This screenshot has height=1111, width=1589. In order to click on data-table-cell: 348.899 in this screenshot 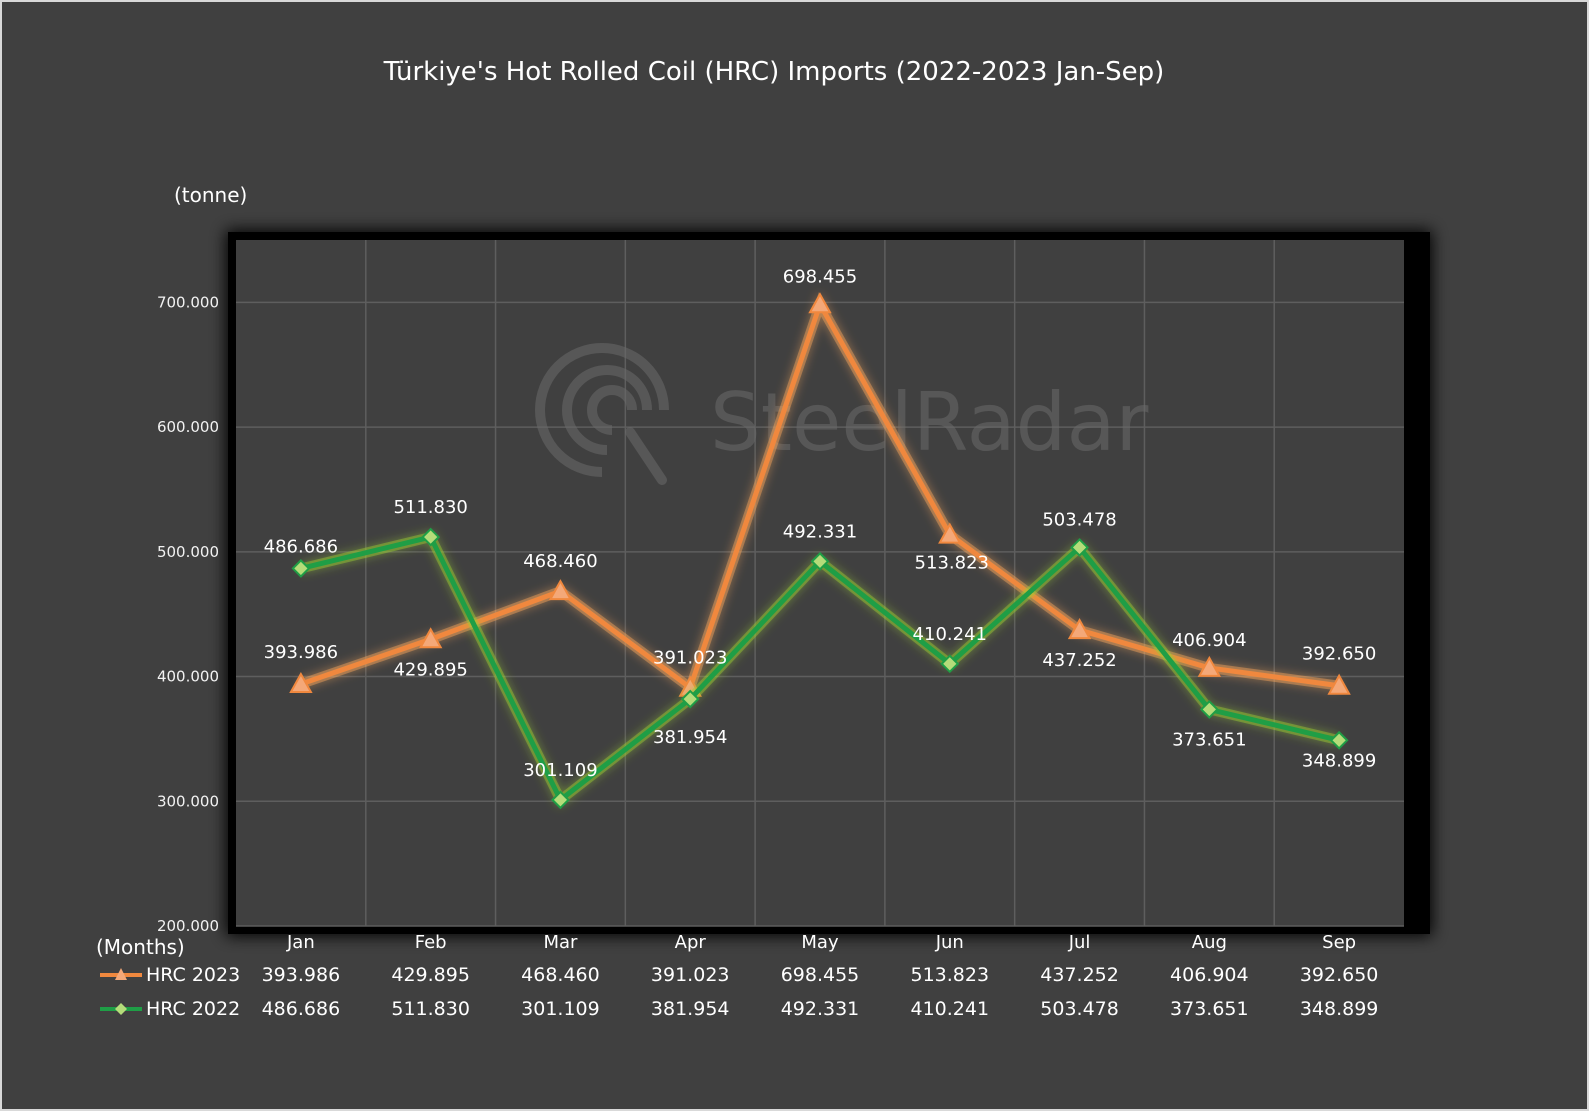, I will do `click(1339, 1009)`.